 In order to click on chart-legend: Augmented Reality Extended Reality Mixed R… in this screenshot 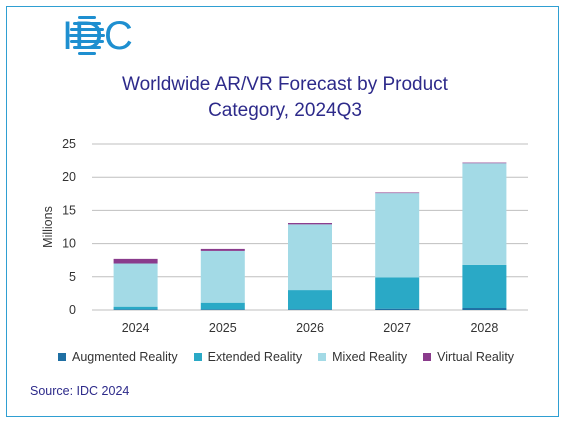, I will do `click(294, 357)`.